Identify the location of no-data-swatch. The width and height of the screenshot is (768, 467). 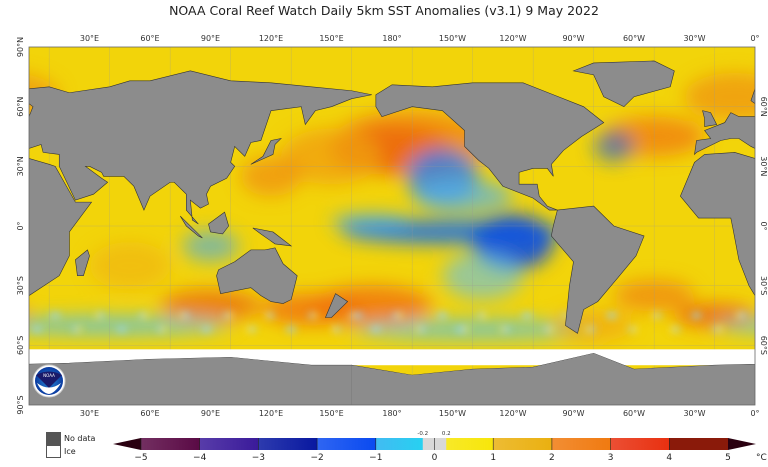
(53, 438).